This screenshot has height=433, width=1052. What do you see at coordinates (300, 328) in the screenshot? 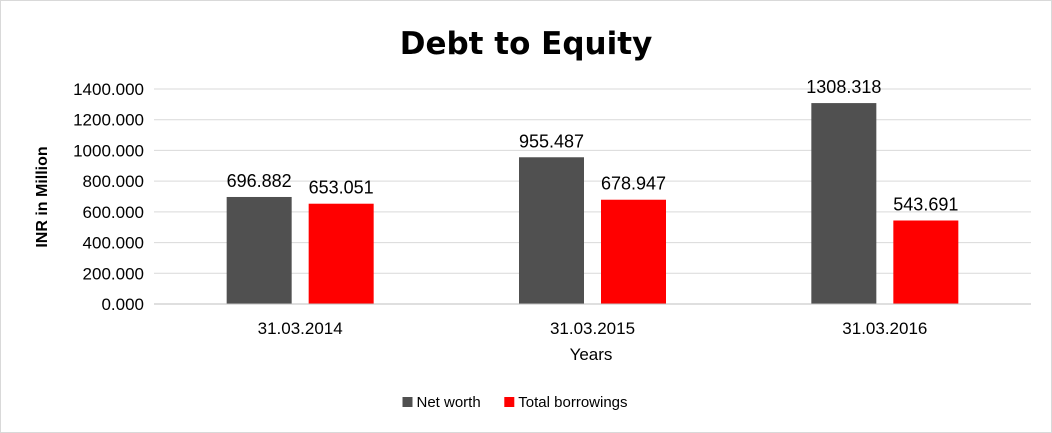
I see `x-tick-label: 31.03.2014` at bounding box center [300, 328].